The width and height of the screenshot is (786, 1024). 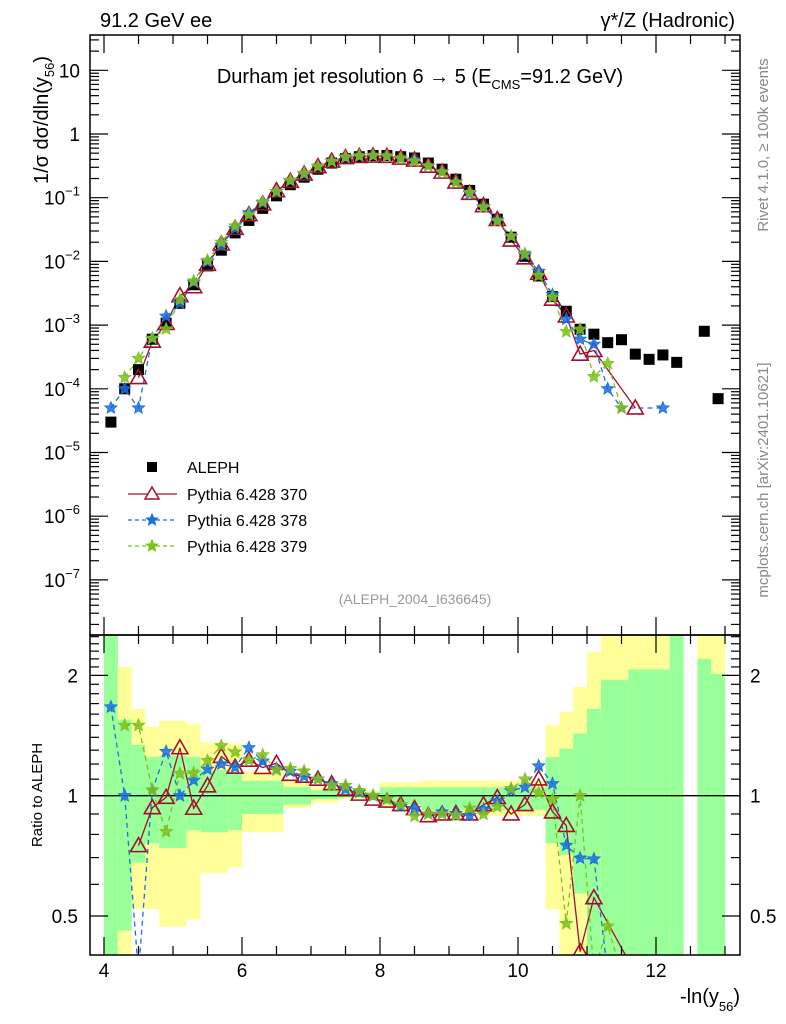 What do you see at coordinates (380, 971) in the screenshot?
I see `x-tick-label: 8` at bounding box center [380, 971].